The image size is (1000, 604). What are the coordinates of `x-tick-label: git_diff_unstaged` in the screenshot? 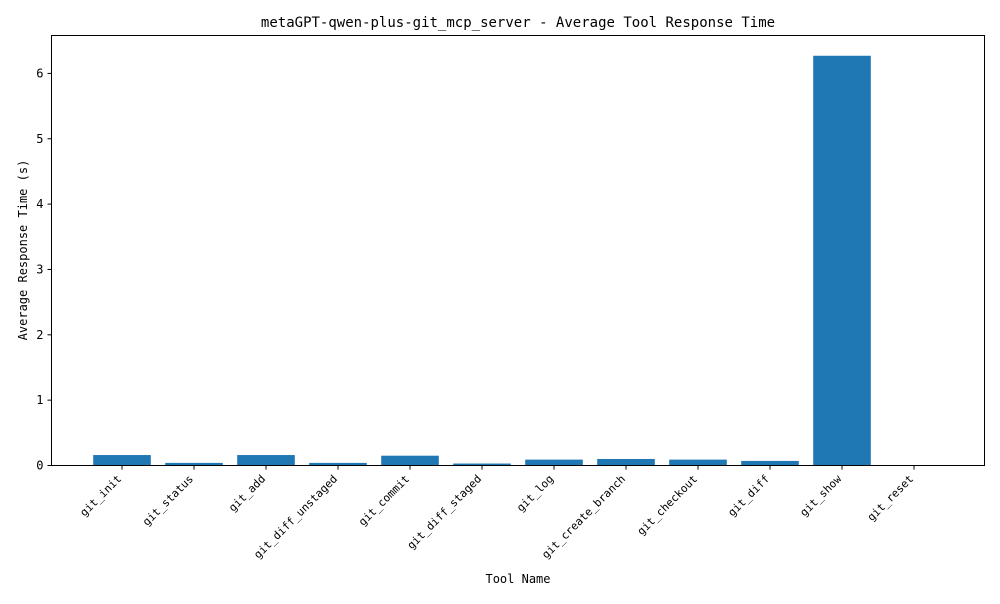 It's located at (295, 516).